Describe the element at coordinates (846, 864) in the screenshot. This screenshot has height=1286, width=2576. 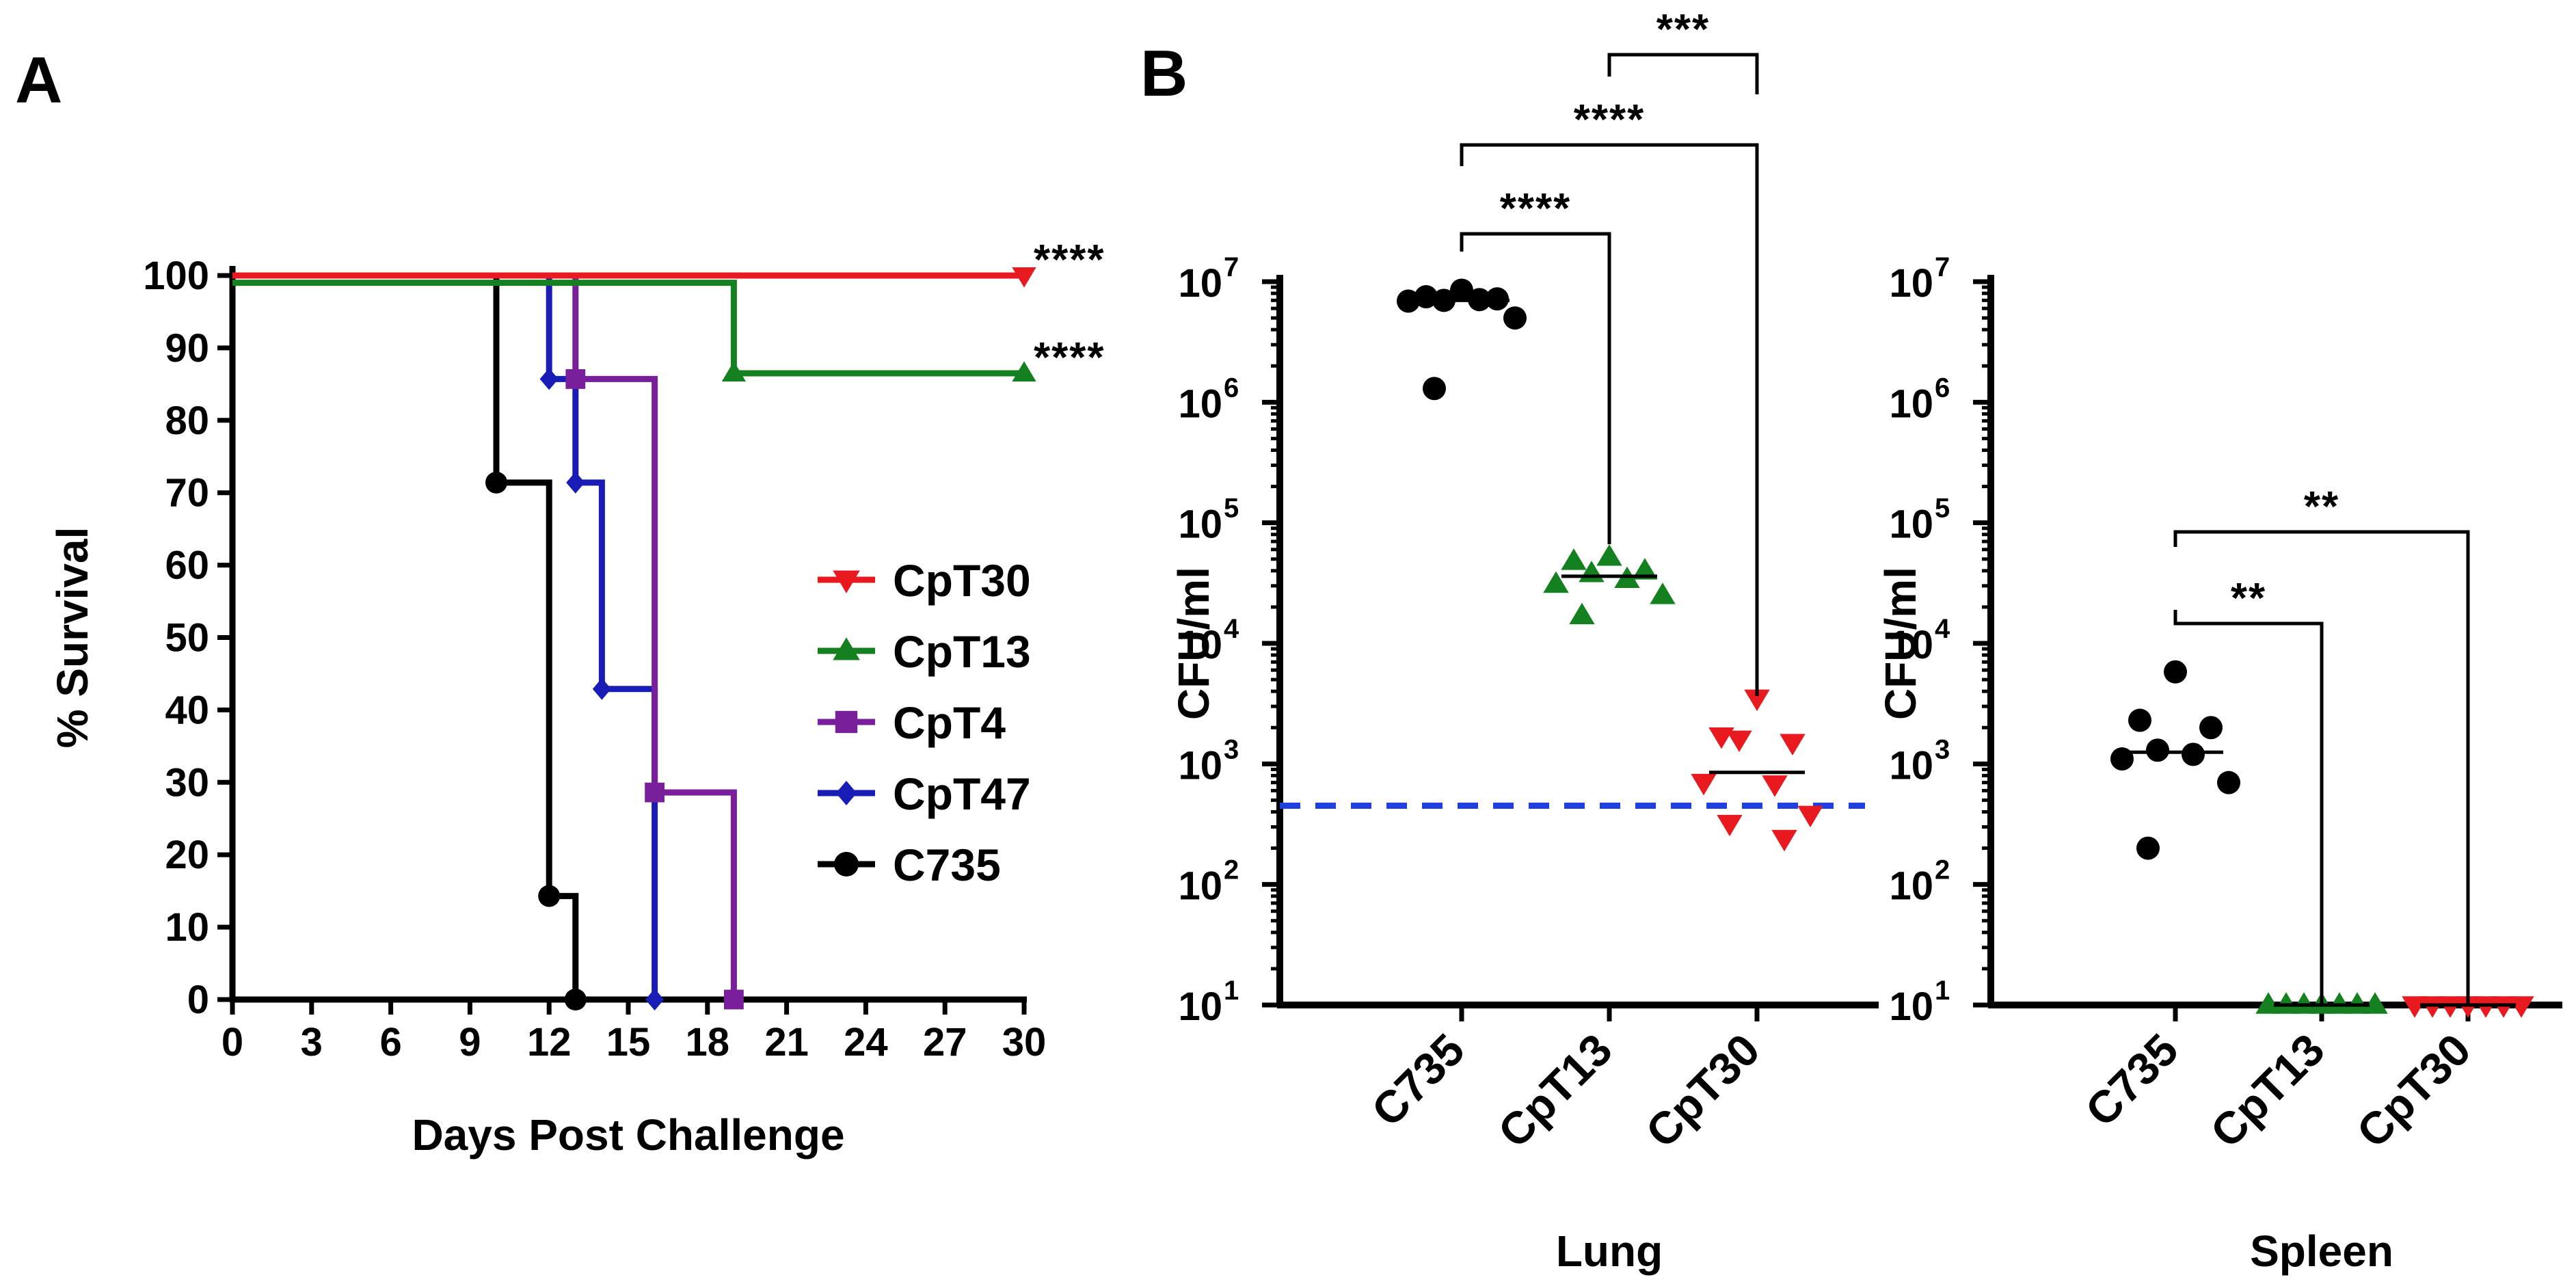
I see `legend-marker-c735` at that location.